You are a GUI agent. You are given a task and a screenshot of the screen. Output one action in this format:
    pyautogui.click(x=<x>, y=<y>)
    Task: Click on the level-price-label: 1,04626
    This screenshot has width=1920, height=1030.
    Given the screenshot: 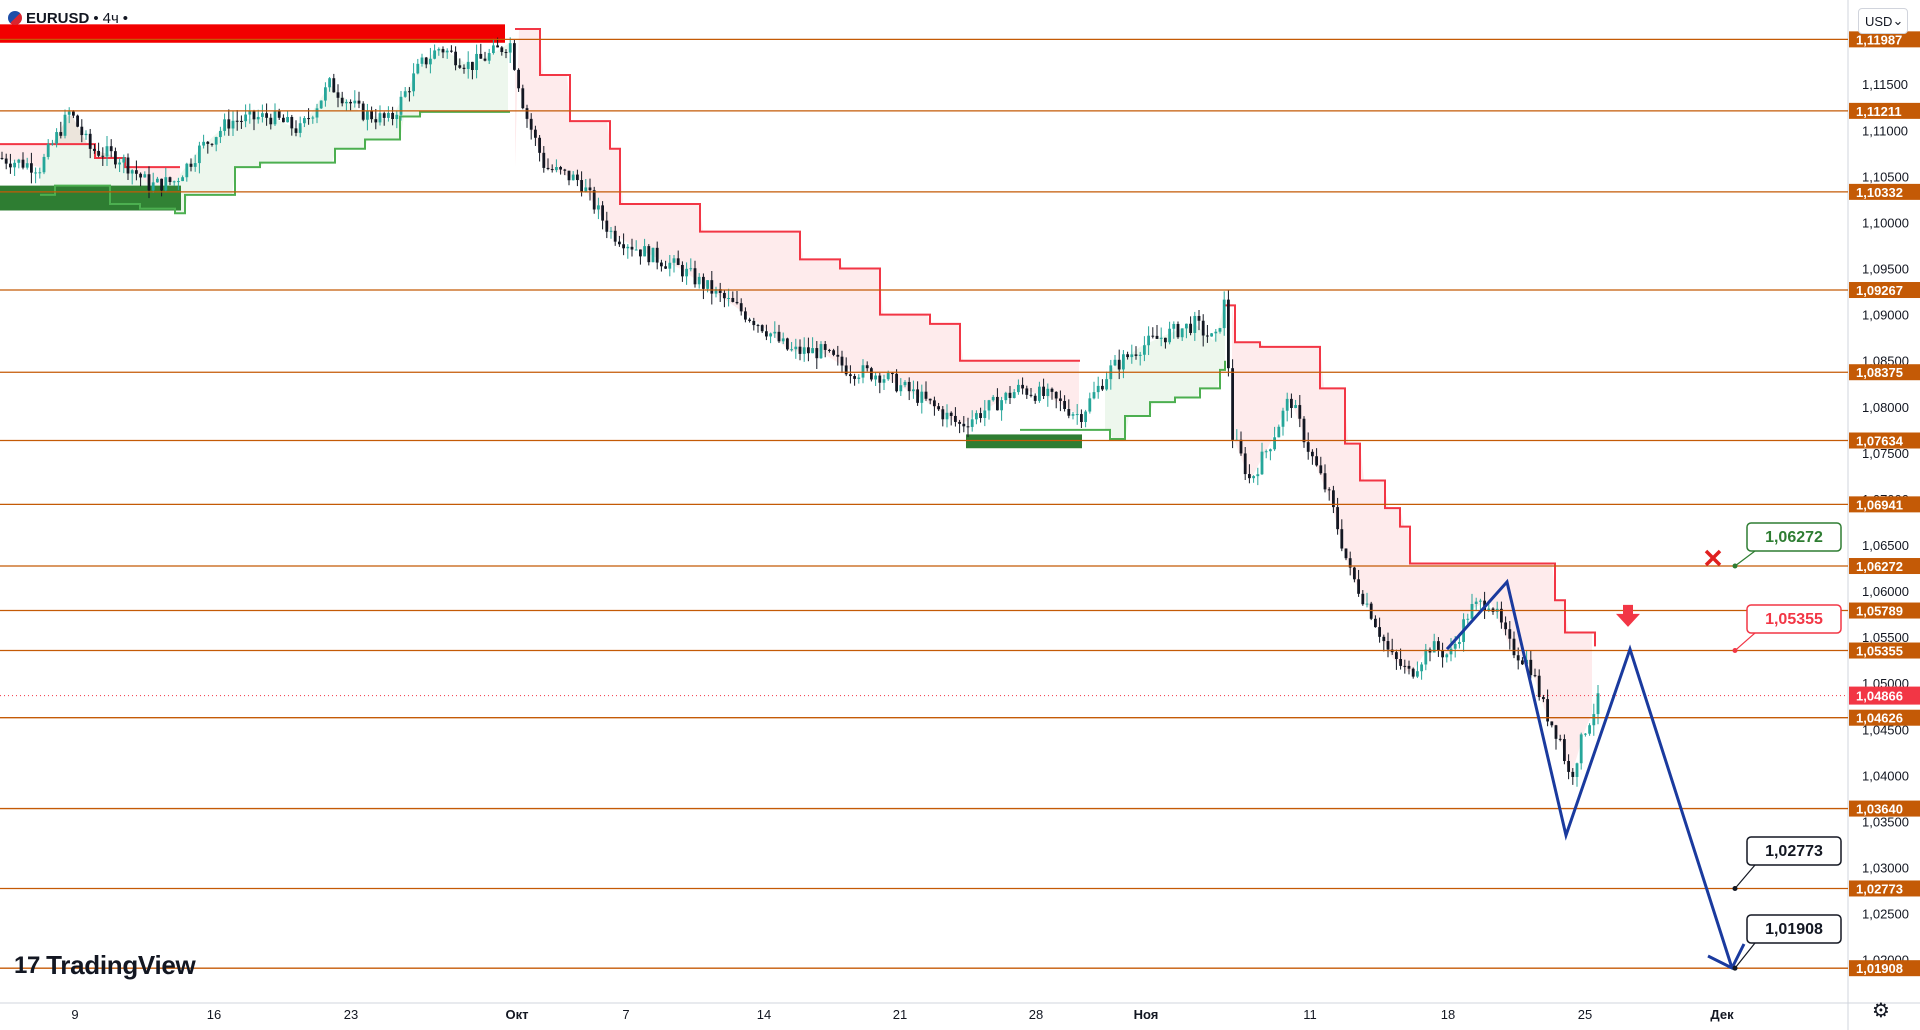 What is the action you would take?
    pyautogui.click(x=1879, y=718)
    